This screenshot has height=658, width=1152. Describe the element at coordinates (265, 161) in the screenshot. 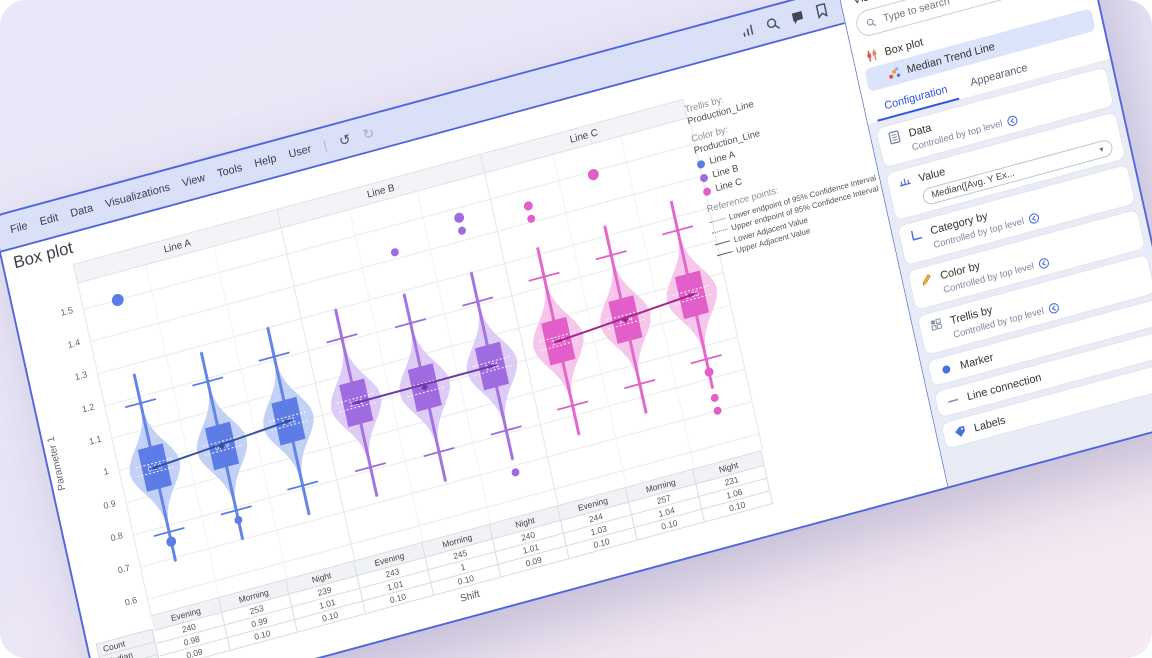

I see `menu-help: Help` at that location.